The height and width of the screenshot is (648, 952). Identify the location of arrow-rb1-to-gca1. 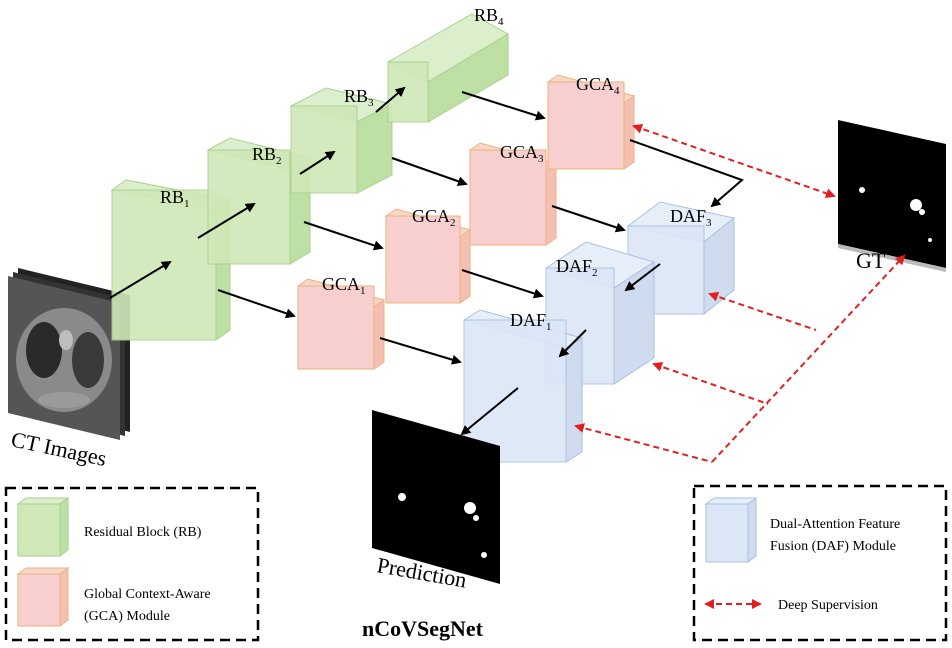
(256, 304).